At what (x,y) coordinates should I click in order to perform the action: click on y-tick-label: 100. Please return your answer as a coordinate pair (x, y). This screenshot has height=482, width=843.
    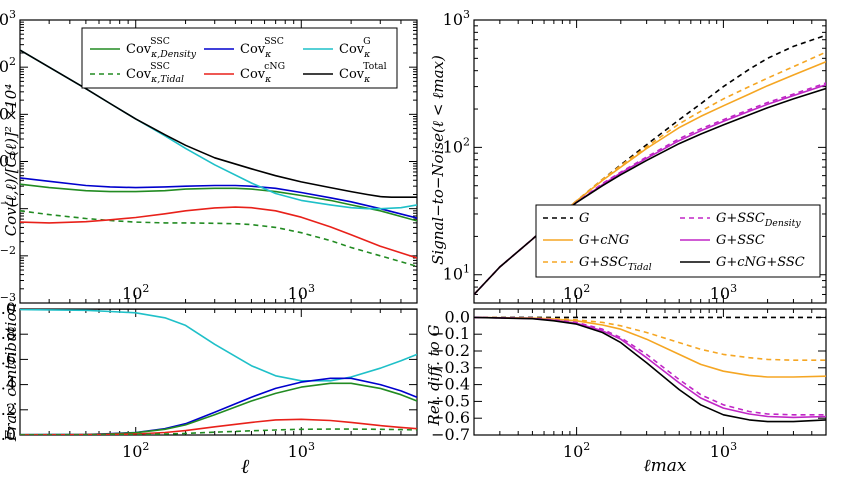
    Looking at the image, I should click on (8, 160).